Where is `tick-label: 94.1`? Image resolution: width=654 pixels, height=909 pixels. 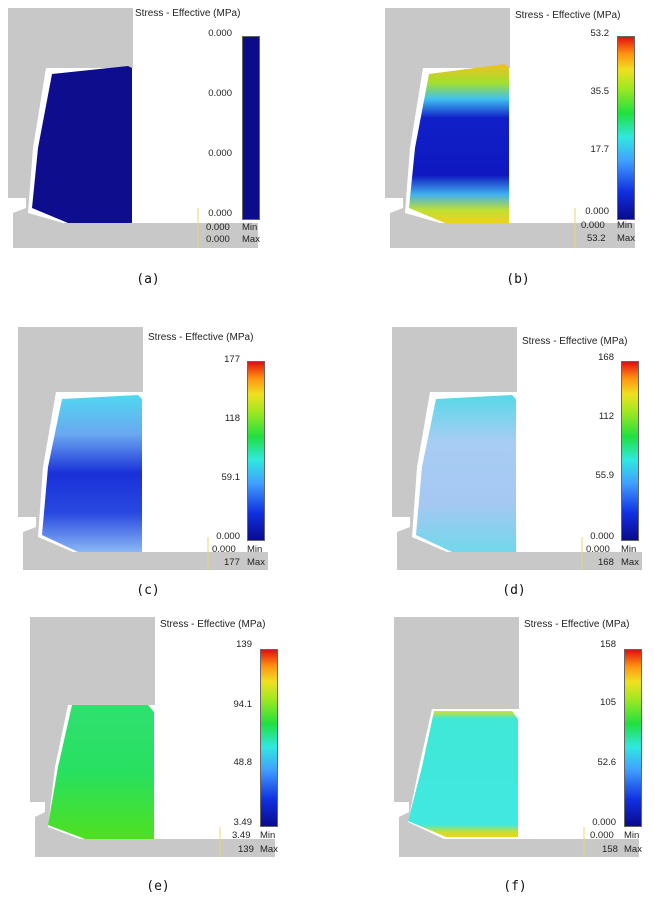 tick-label: 94.1 is located at coordinates (243, 704).